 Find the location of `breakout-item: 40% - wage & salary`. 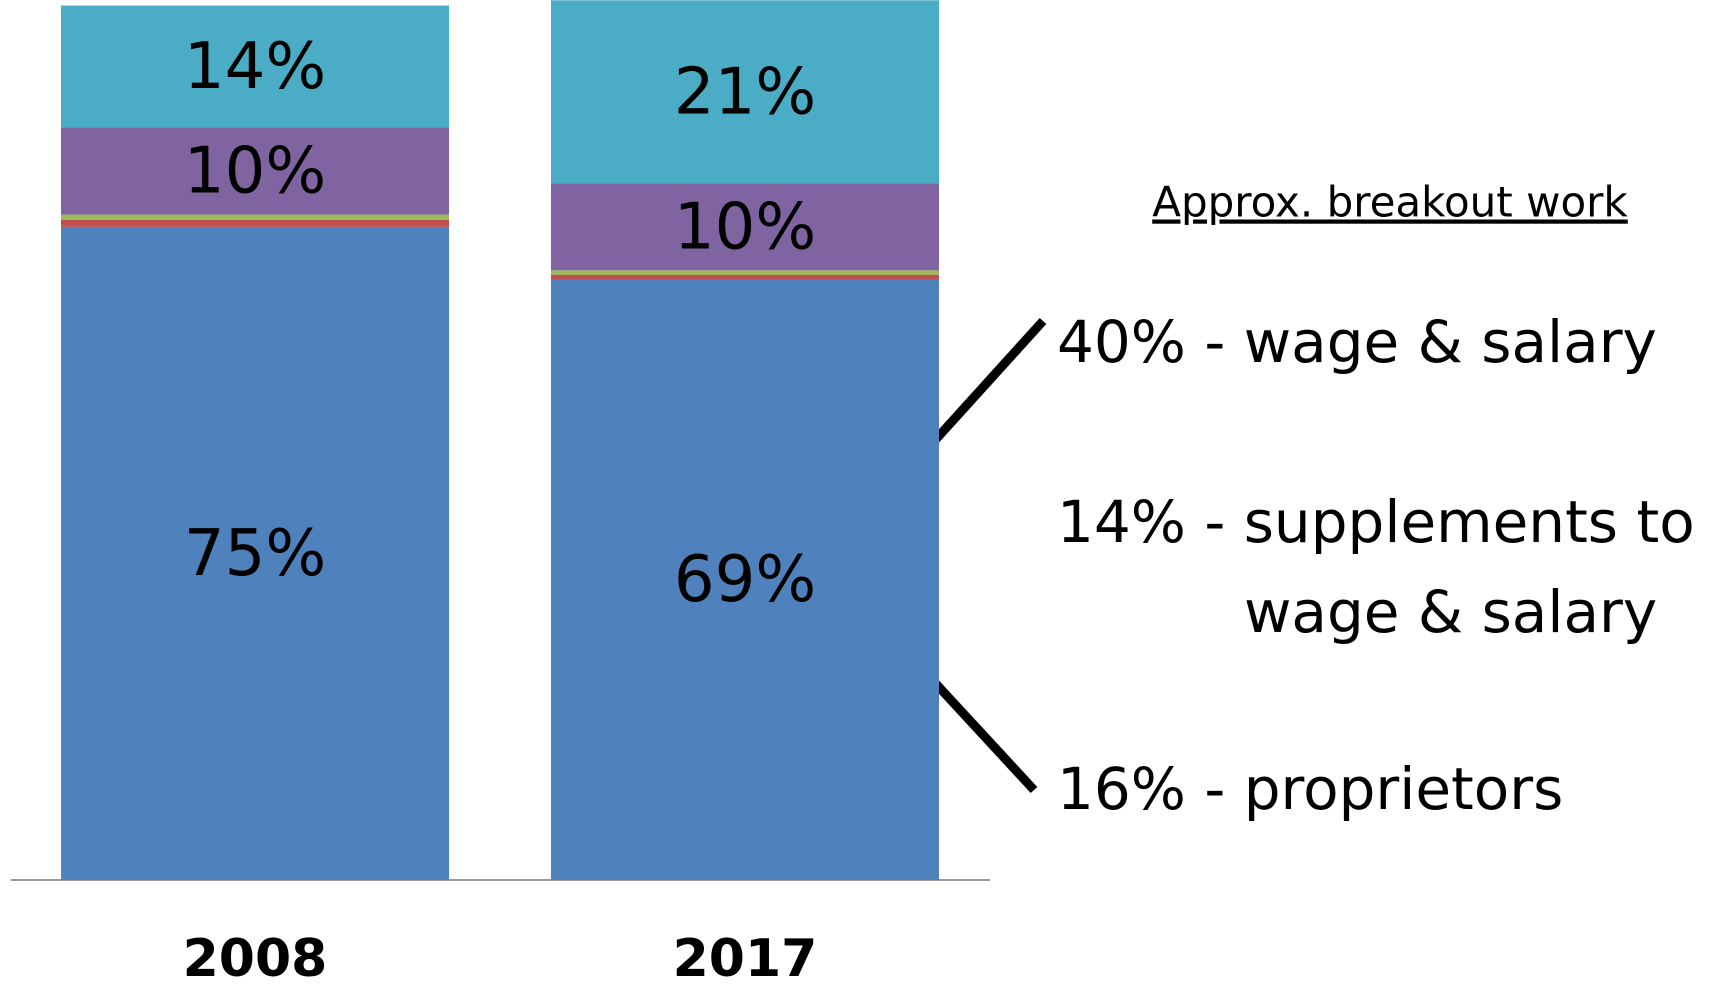

breakout-item: 40% - wage & salary is located at coordinates (1357, 342).